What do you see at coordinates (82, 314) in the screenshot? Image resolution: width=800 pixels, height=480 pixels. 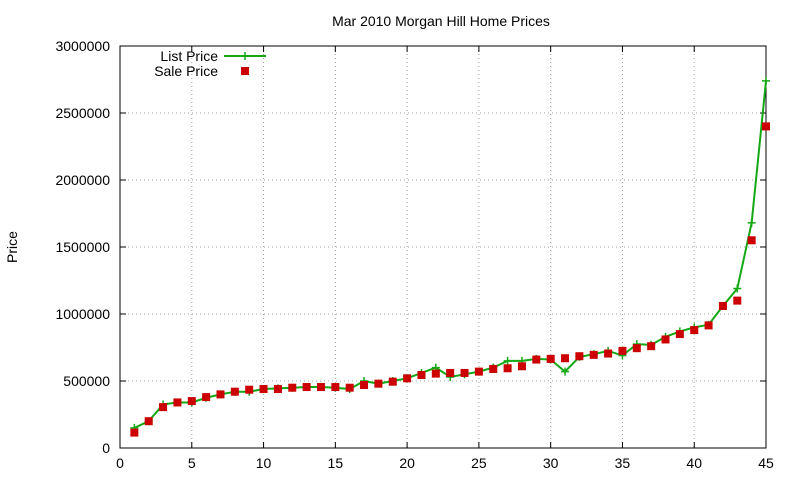 I see `y-tick-label: 1000000` at bounding box center [82, 314].